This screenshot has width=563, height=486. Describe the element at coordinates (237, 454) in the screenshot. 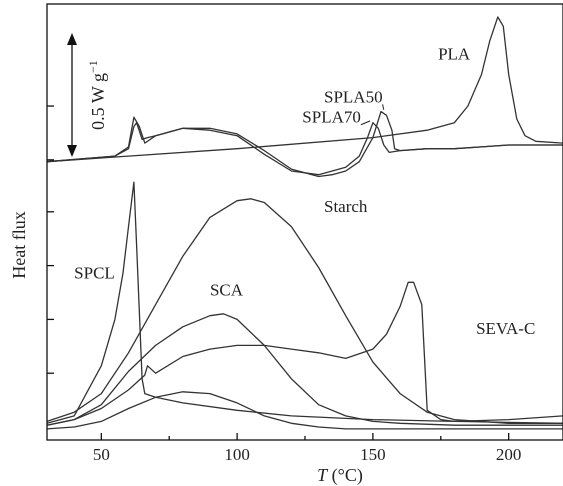

I see `x-tick-label: 100` at that location.